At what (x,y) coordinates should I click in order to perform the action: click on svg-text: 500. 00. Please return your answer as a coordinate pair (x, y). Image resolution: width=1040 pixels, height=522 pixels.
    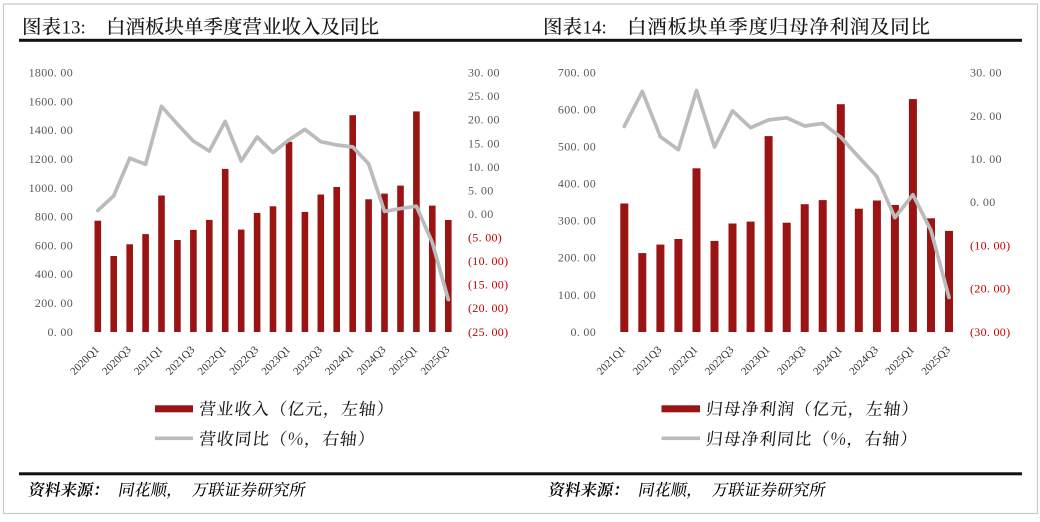
    Looking at the image, I should click on (577, 147).